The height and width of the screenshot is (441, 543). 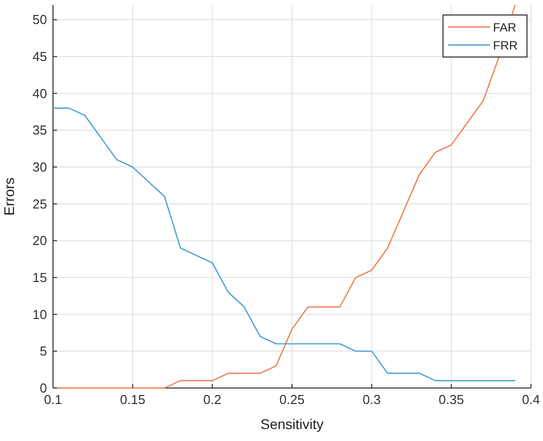 I want to click on y-tick-label: 40, so click(x=39, y=93).